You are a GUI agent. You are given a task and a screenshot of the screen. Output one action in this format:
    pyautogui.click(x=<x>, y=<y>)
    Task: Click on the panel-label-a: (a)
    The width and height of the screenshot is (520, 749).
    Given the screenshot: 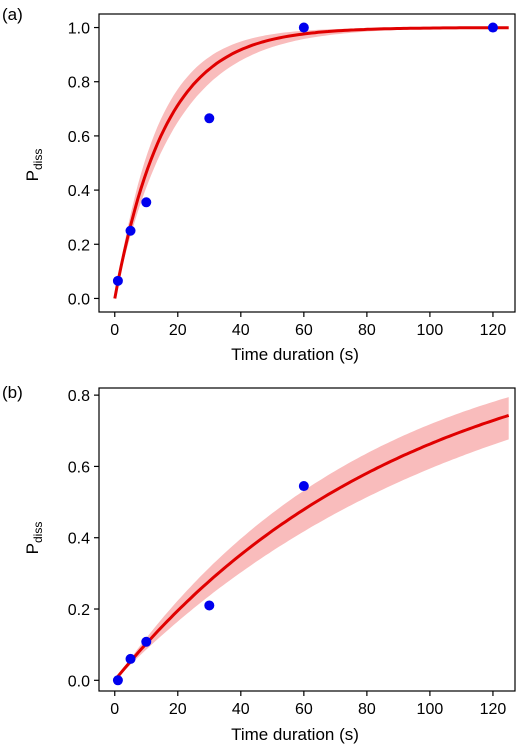 What is the action you would take?
    pyautogui.click(x=12, y=14)
    